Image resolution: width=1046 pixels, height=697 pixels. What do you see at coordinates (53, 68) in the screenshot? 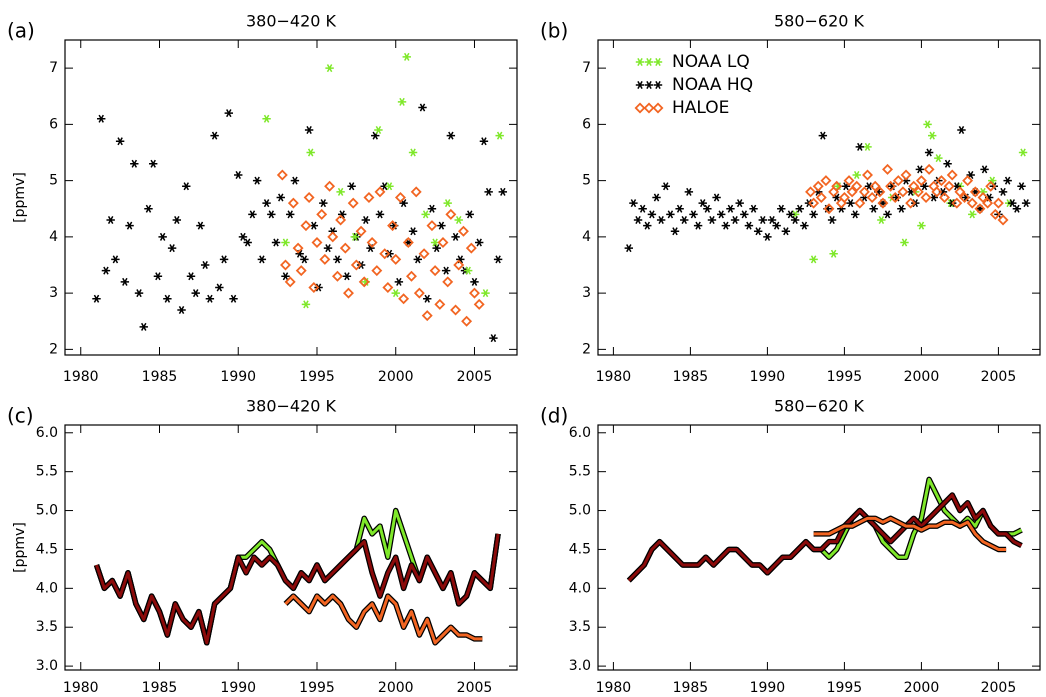
I see `y-tick-label: 7` at bounding box center [53, 68].